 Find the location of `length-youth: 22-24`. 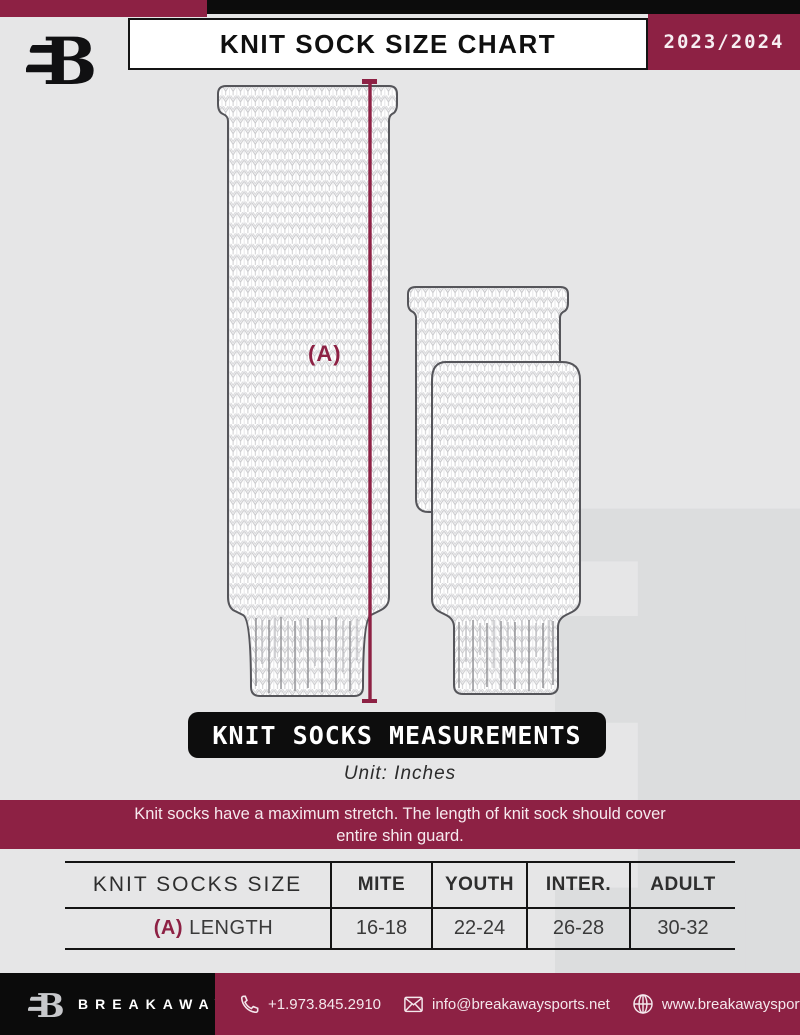

length-youth: 22-24 is located at coordinates (479, 929).